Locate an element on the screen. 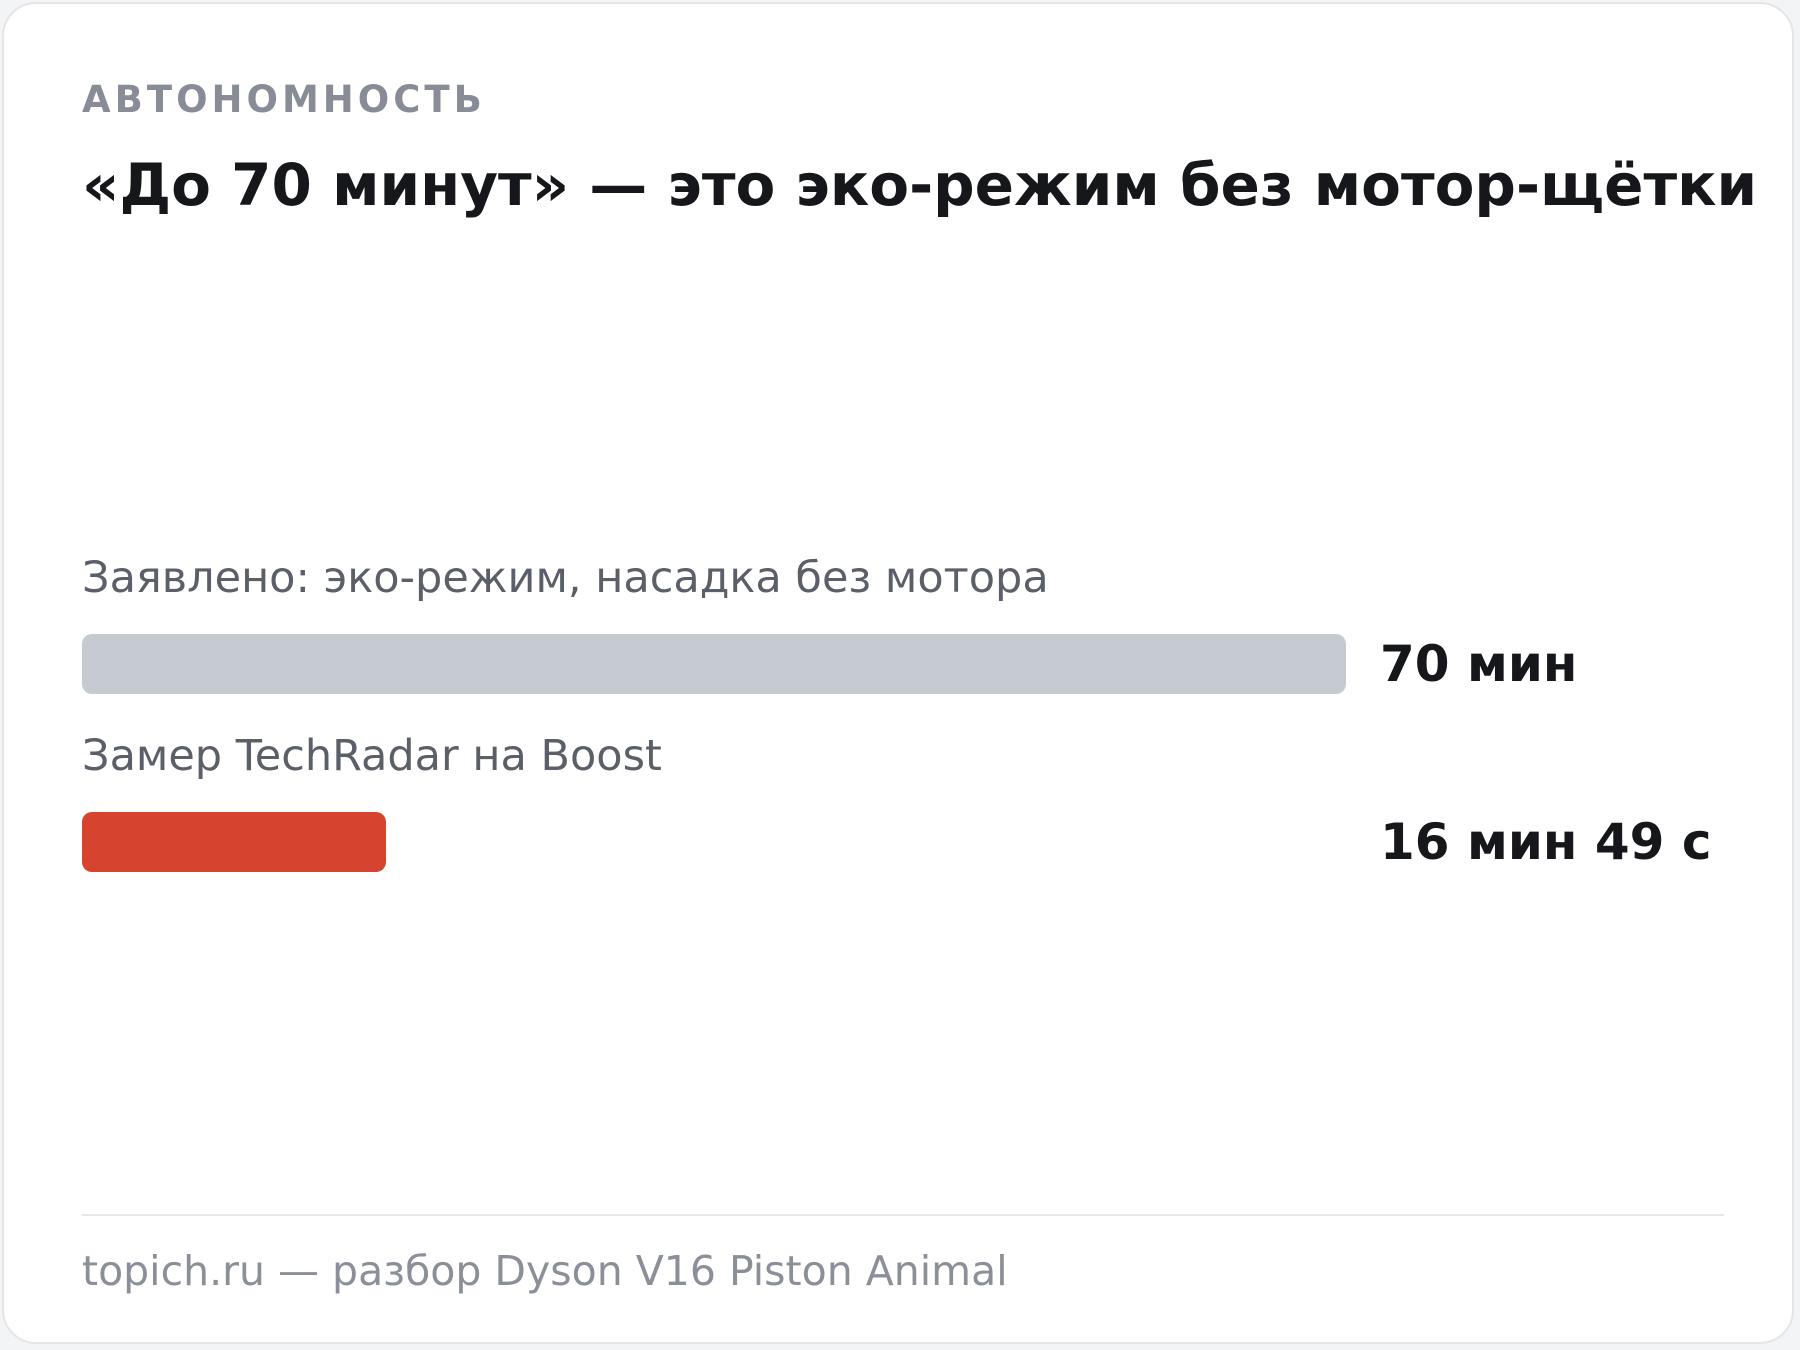 This screenshot has height=1350, width=1800. bar-value-2: 16 мин 49 с is located at coordinates (1546, 842).